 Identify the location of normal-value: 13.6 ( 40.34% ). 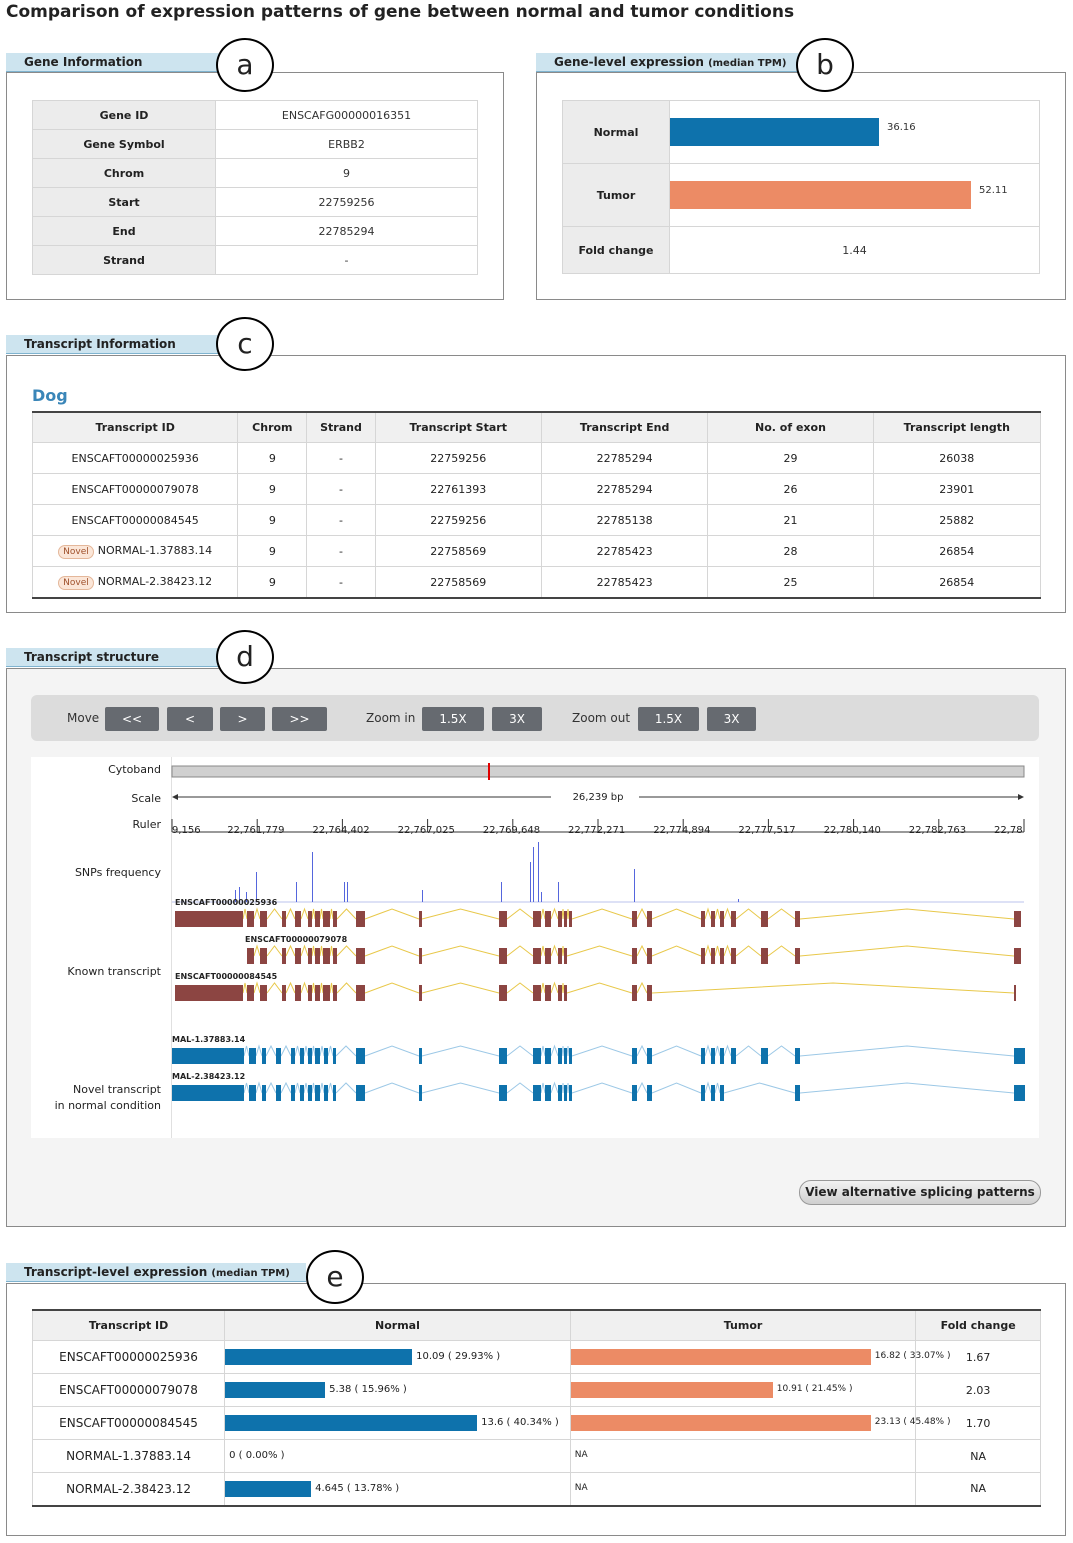
(520, 1422).